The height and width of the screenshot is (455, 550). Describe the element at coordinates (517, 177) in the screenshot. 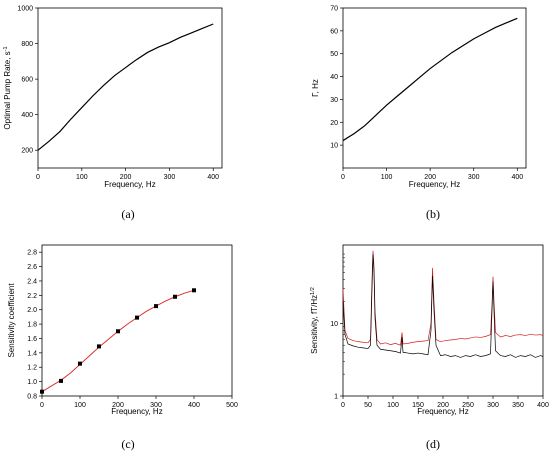

I see `panel-b-x-tick-label: 400` at that location.